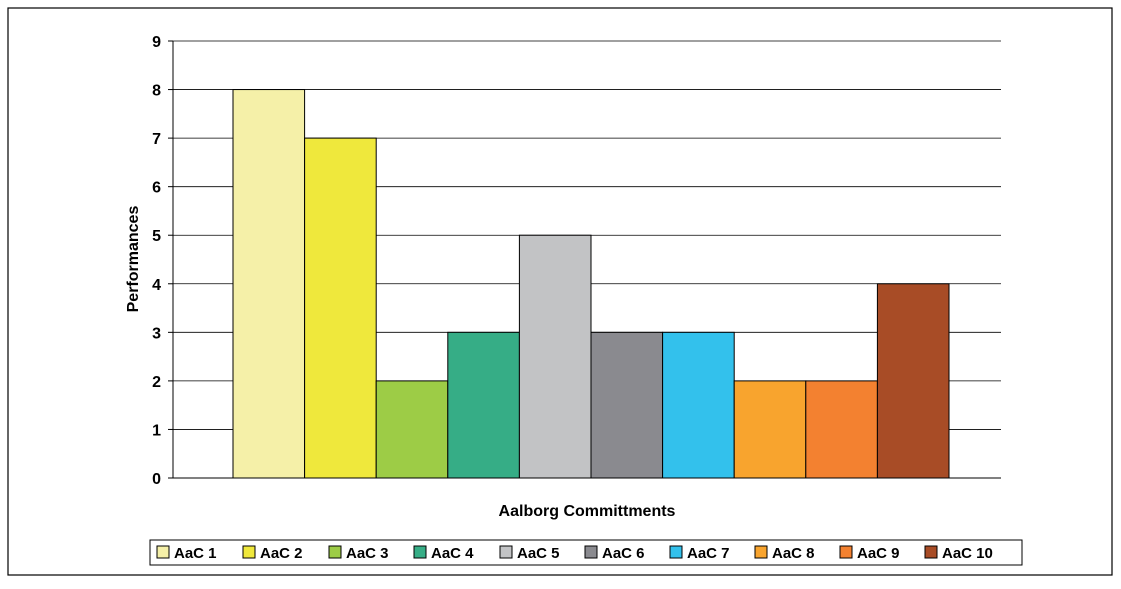  What do you see at coordinates (195, 553) in the screenshot?
I see `legend-label: AaC 1` at bounding box center [195, 553].